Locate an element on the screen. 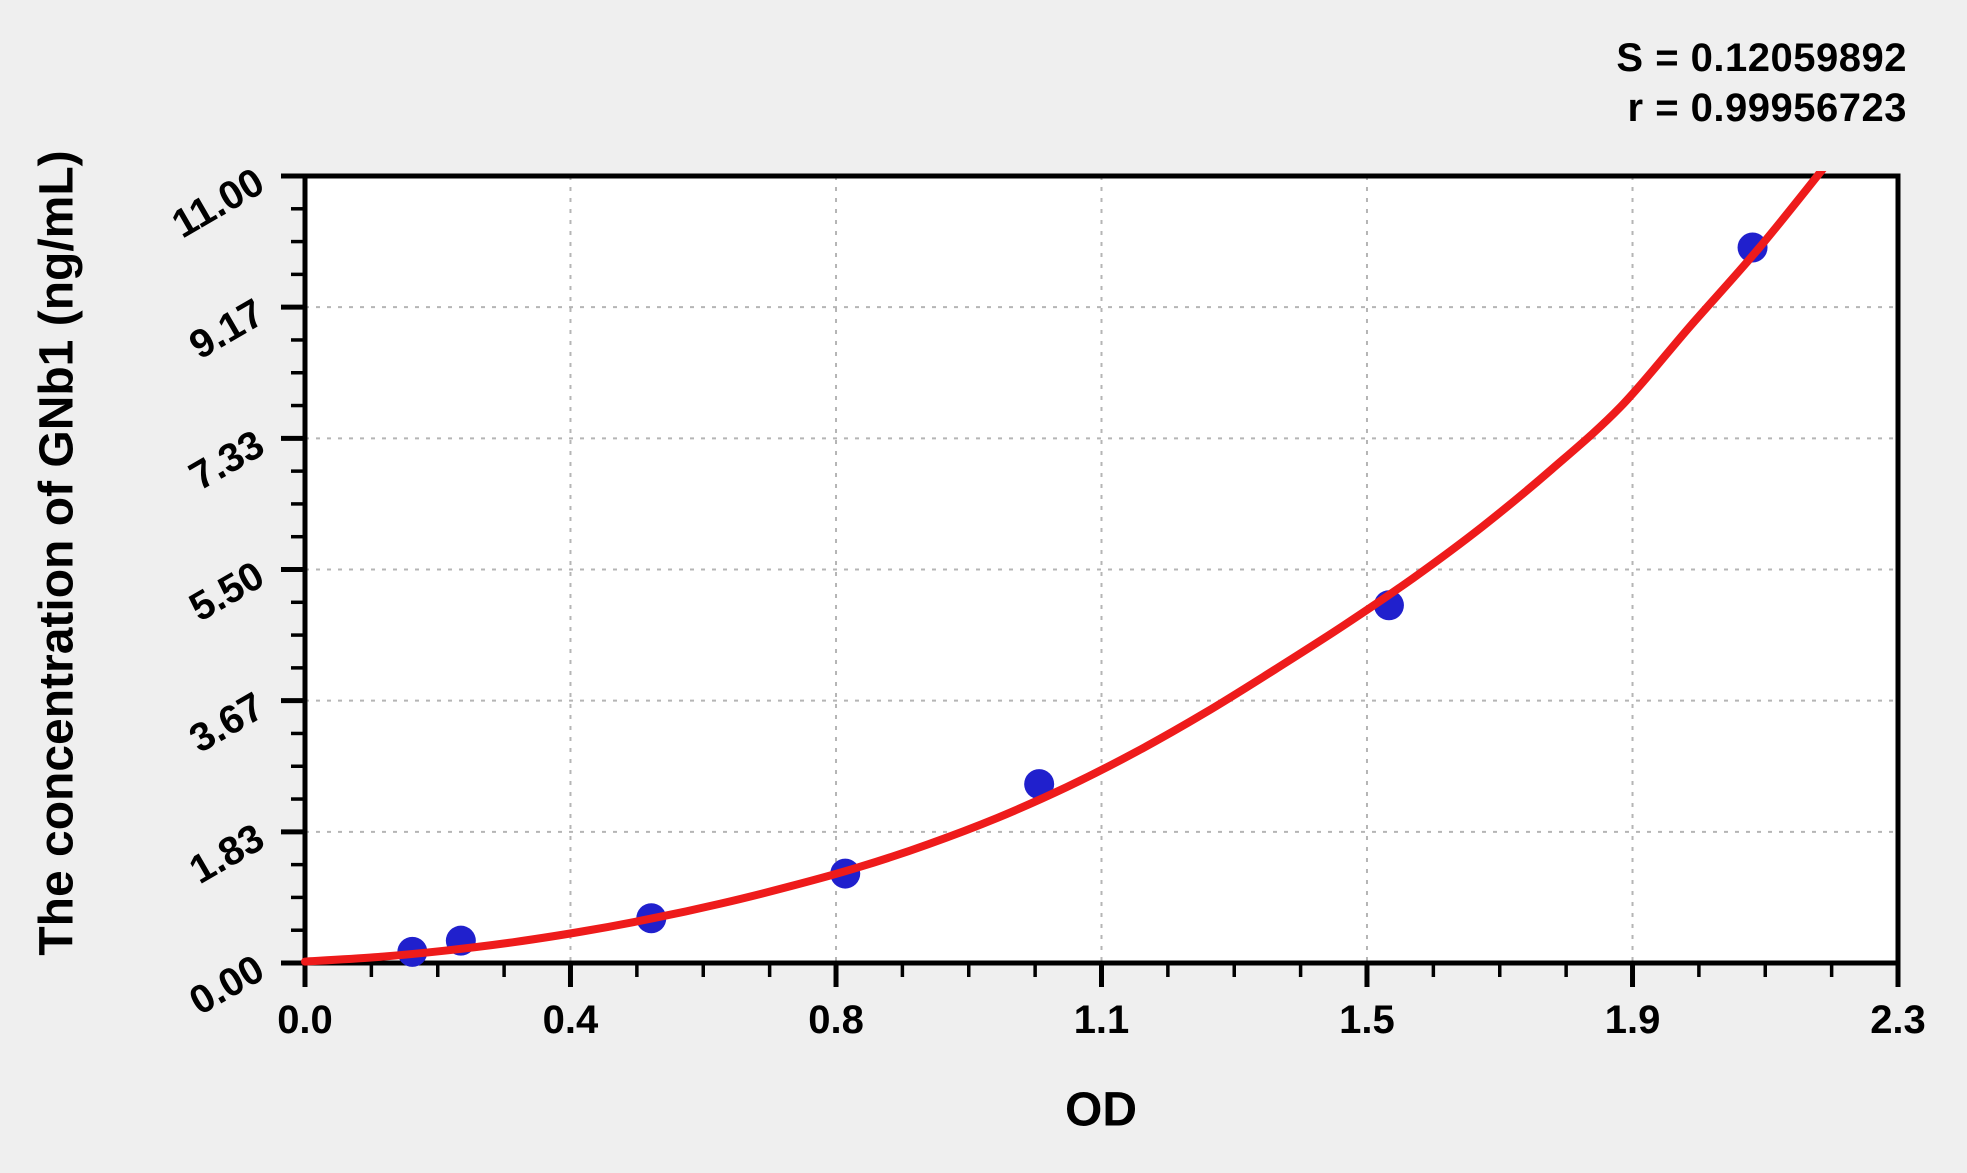  x-tick-label: 2.3 is located at coordinates (1898, 1020).